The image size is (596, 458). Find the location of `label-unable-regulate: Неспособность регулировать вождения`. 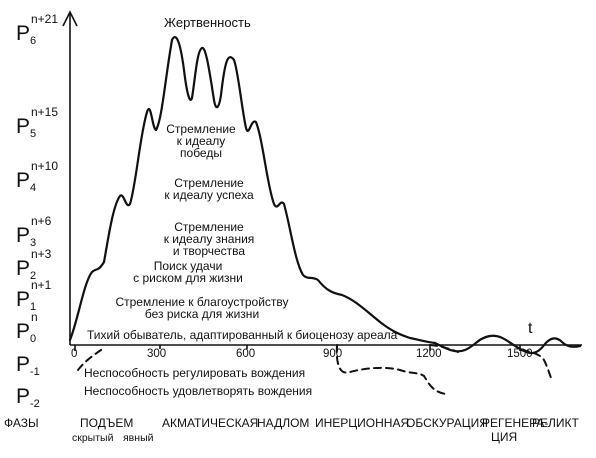

label-unable-regulate: Неспособность регулировать вождения is located at coordinates (194, 373).